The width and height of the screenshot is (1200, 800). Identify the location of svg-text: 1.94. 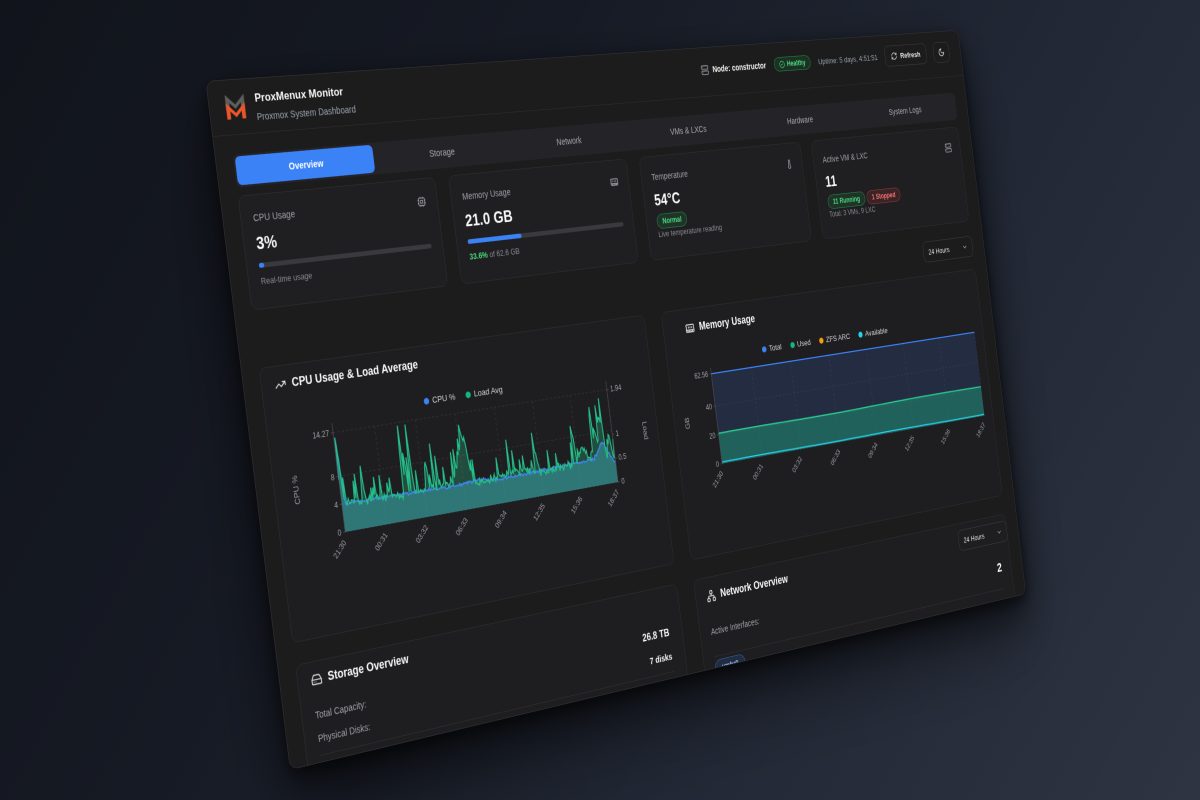
(616, 388).